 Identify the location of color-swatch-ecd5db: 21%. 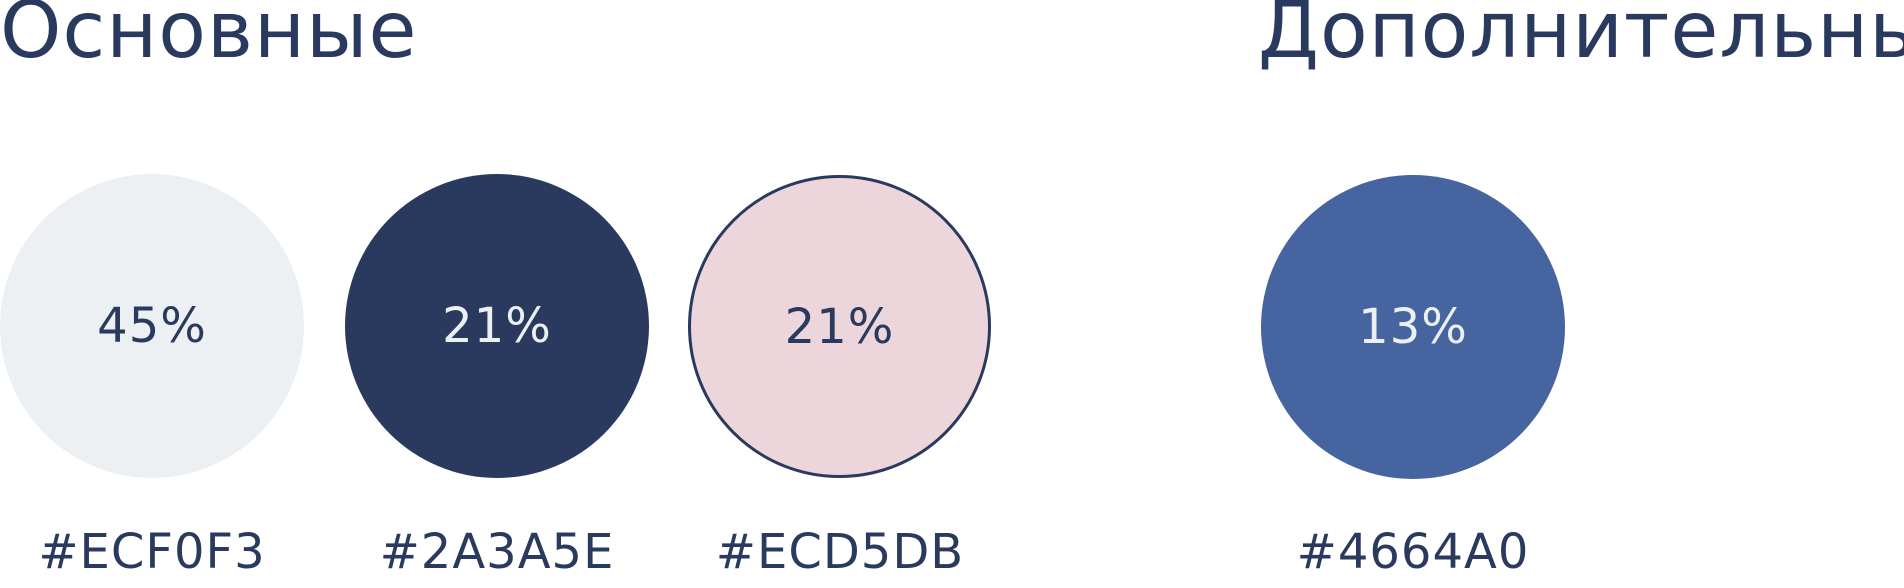
(839, 326).